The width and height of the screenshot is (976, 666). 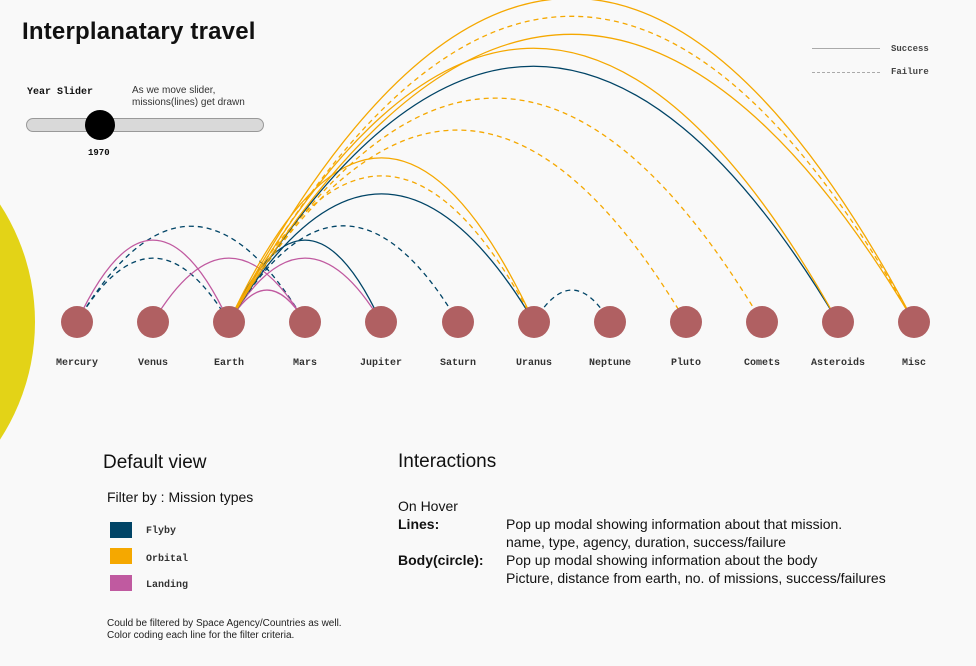 I want to click on default-view-title: Default view, so click(x=155, y=462).